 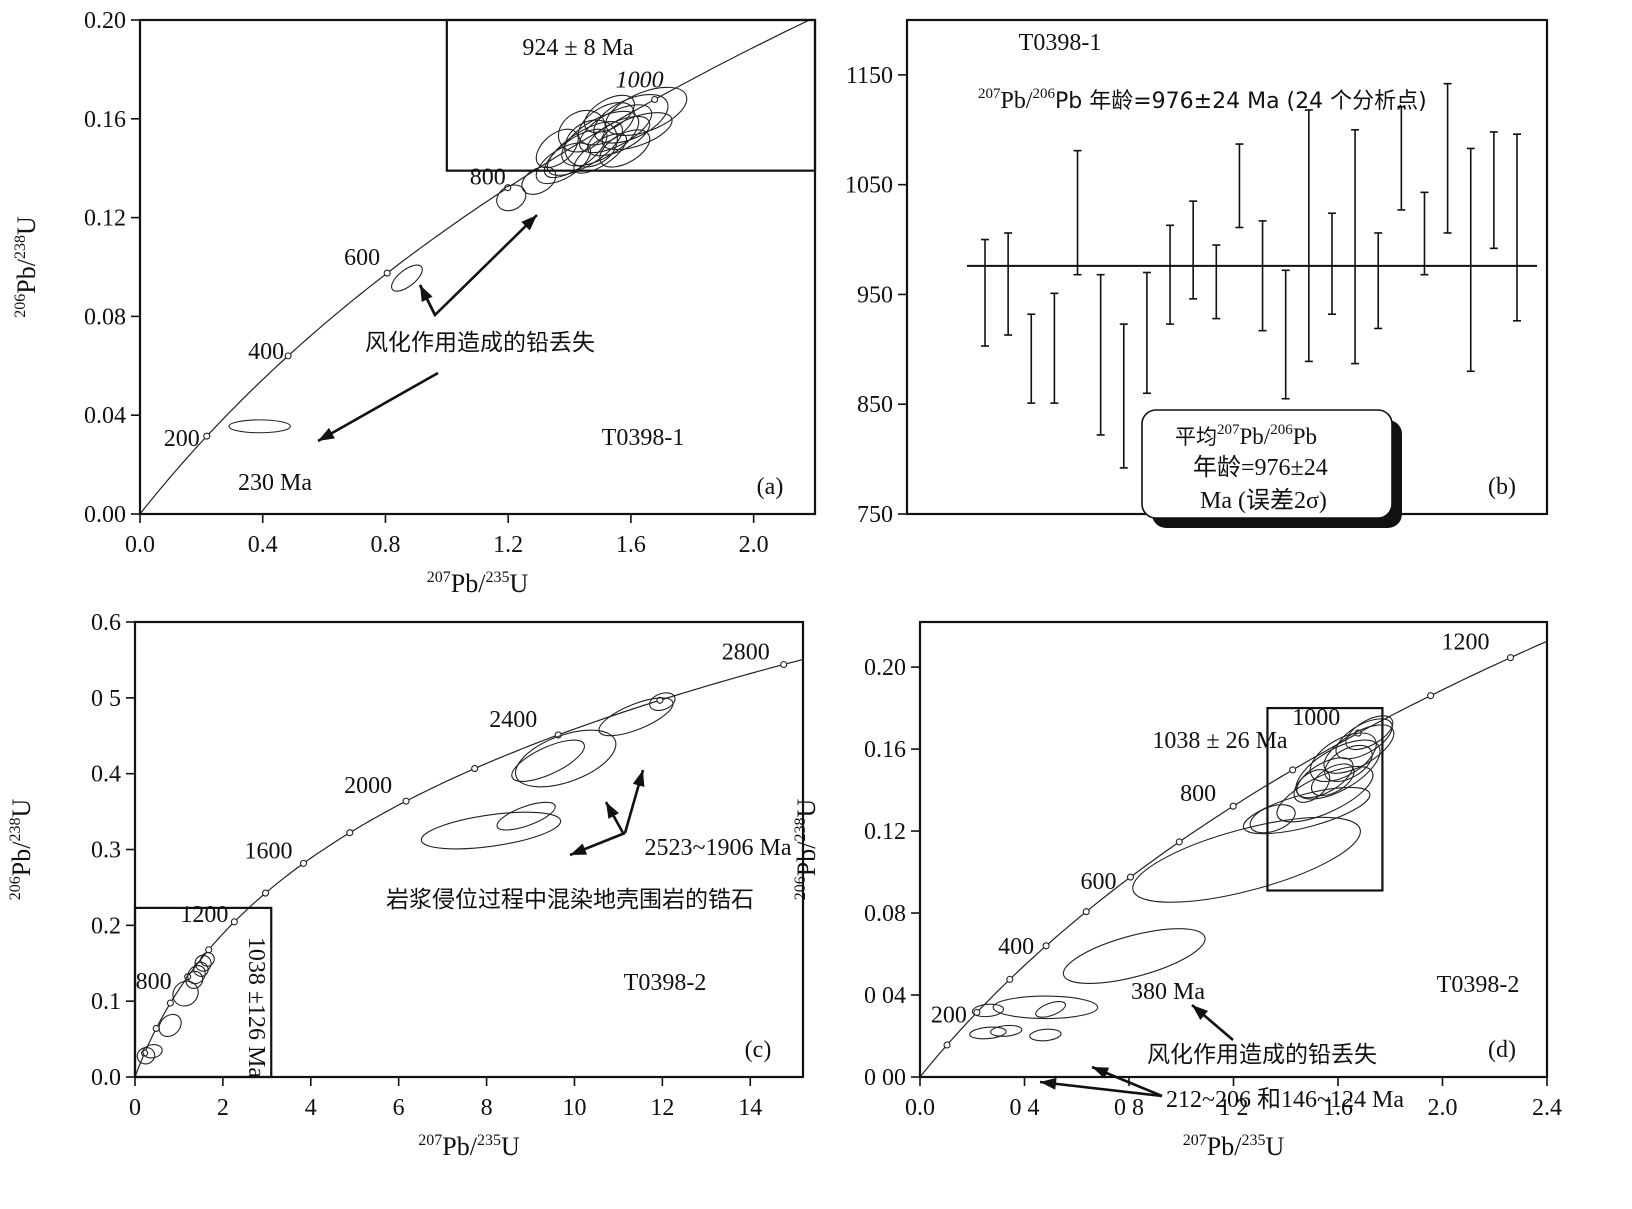 I want to click on concordia-age-label: 2800, so click(x=746, y=652).